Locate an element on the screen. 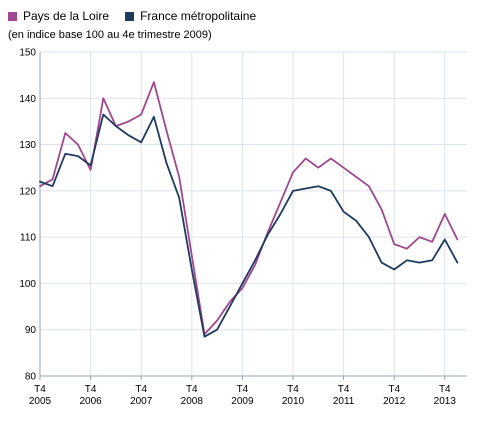  legend-label-france-metropolitaine: France métropolitaine is located at coordinates (198, 16).